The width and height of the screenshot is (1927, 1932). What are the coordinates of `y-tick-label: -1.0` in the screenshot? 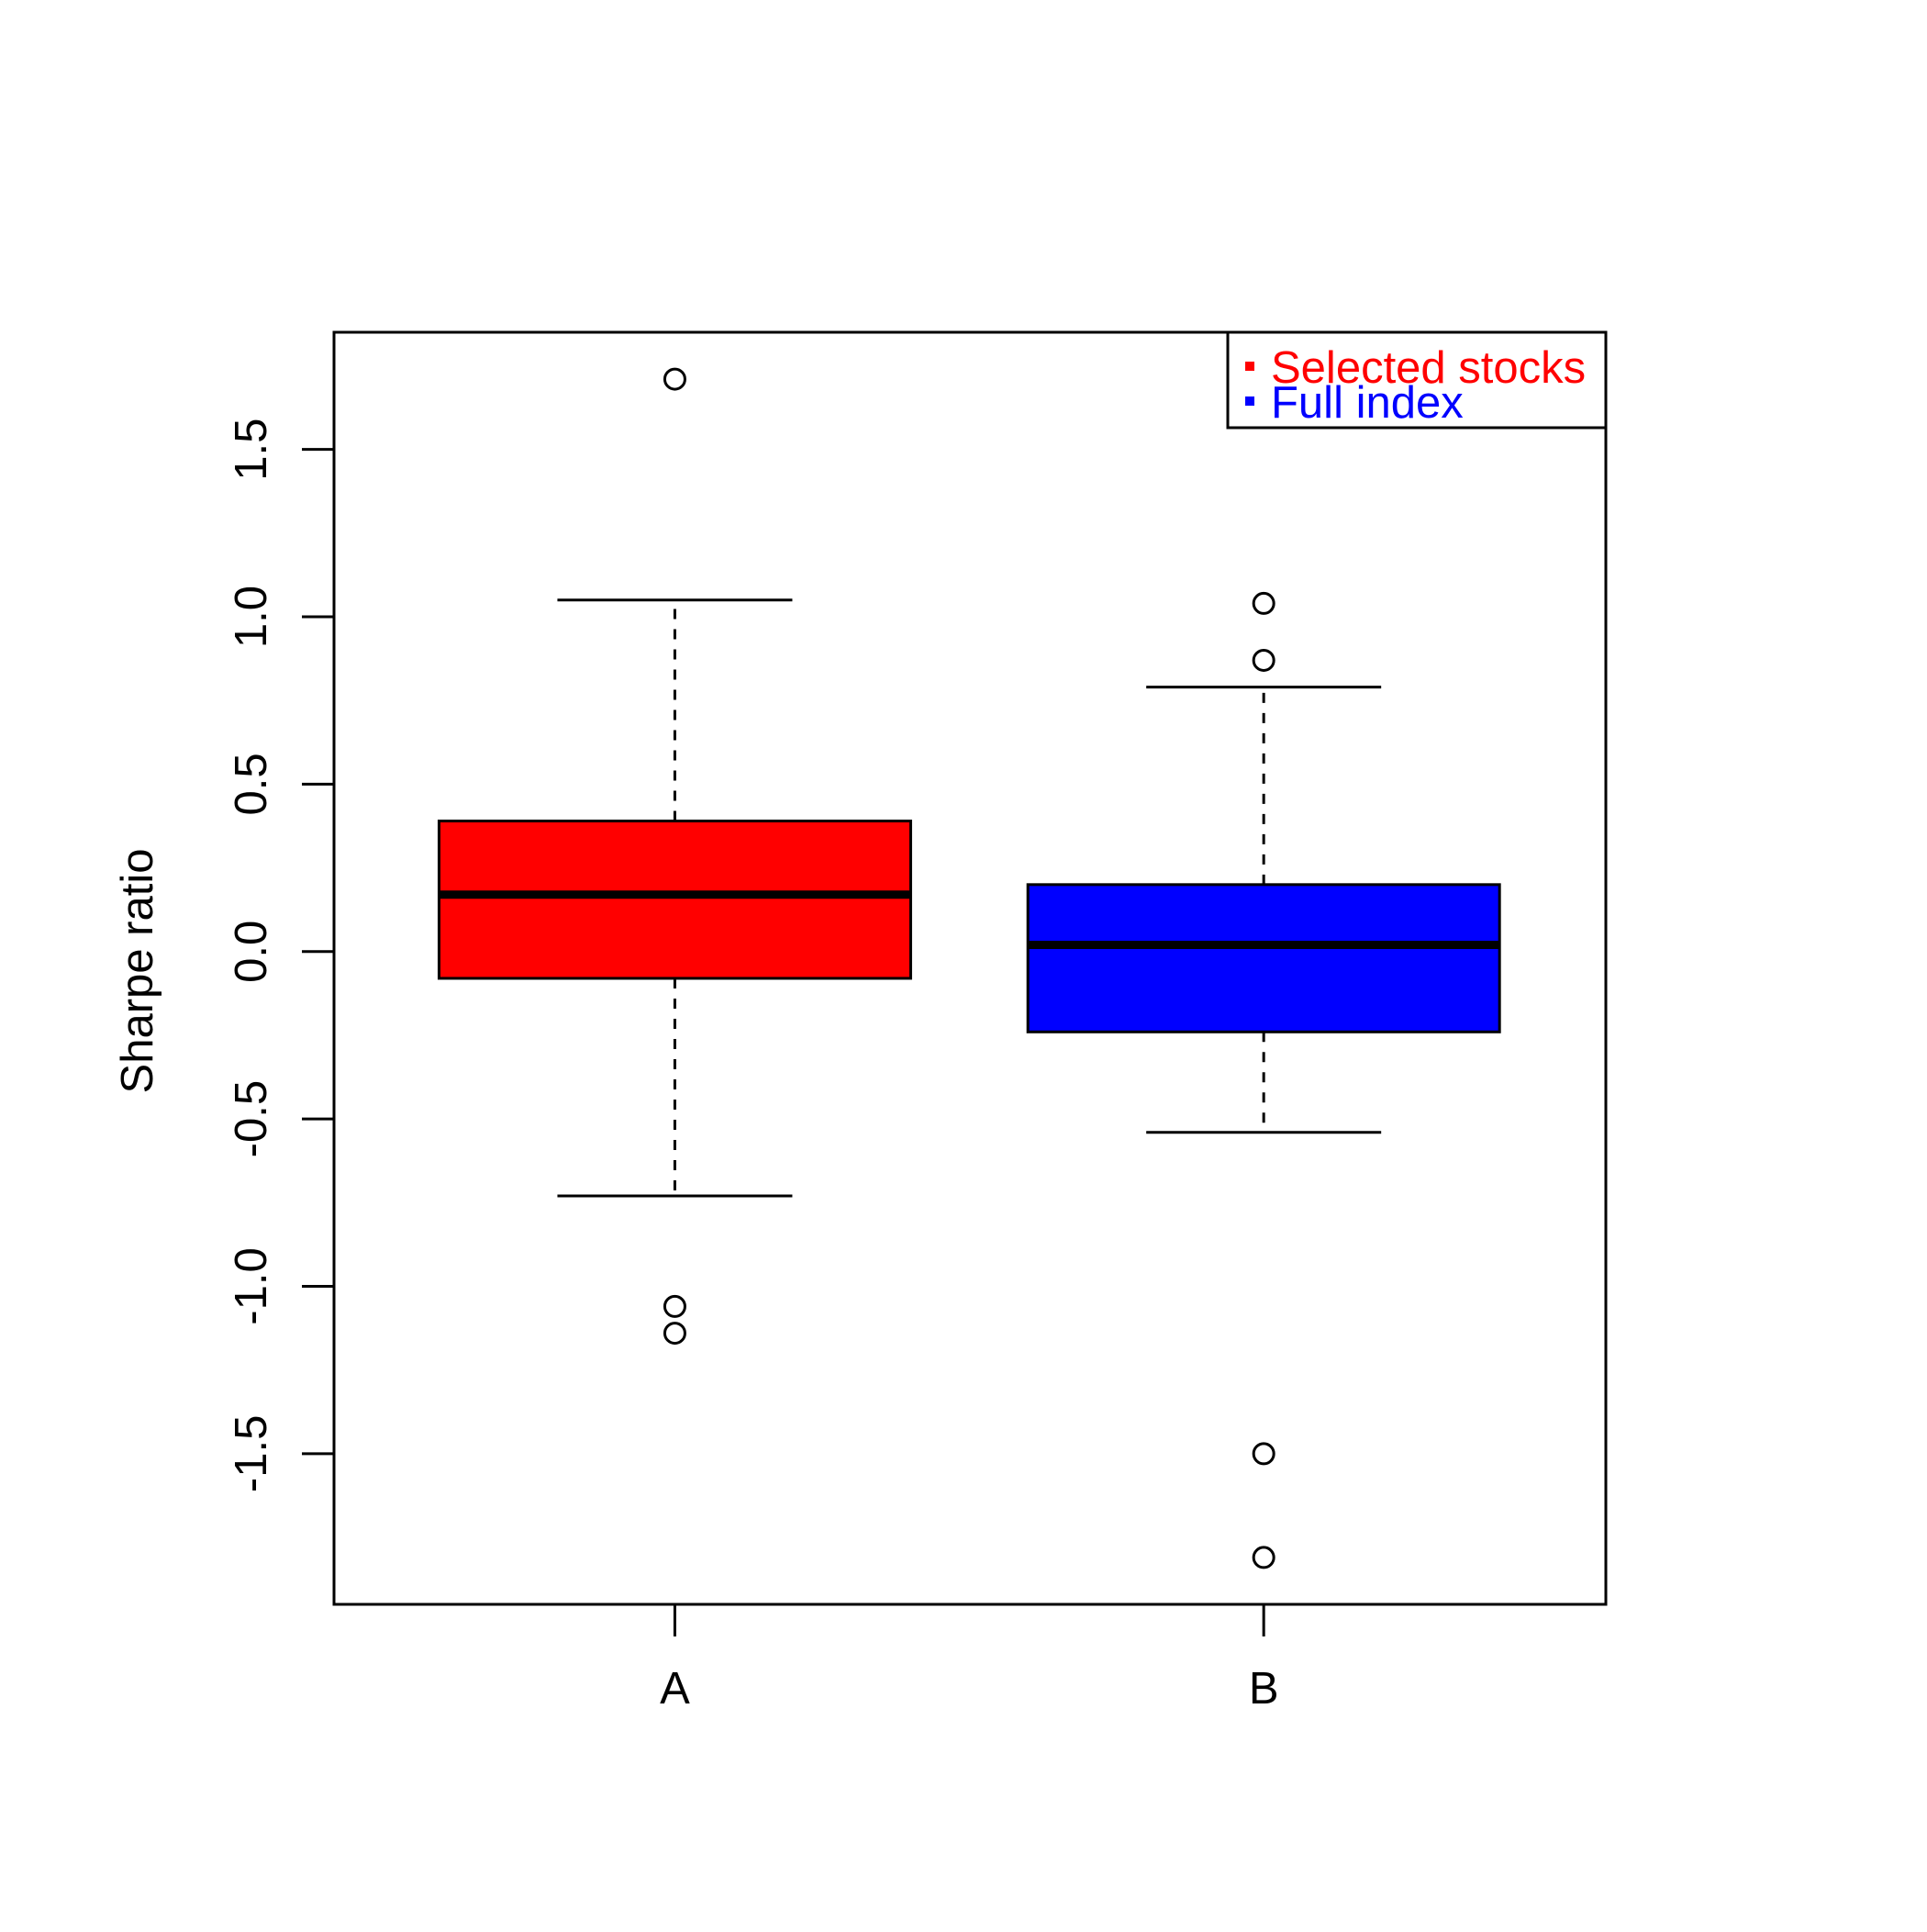 It's located at (251, 1285).